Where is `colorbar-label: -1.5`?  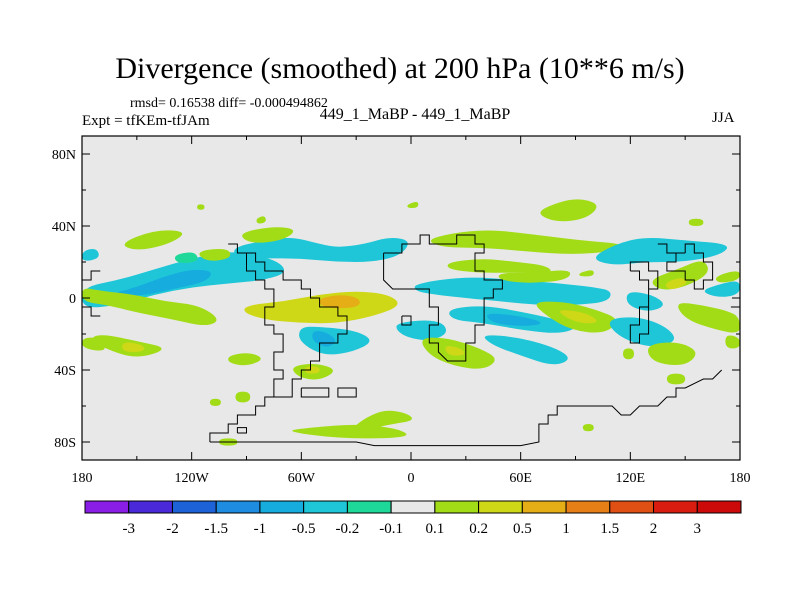 colorbar-label: -1.5 is located at coordinates (216, 529).